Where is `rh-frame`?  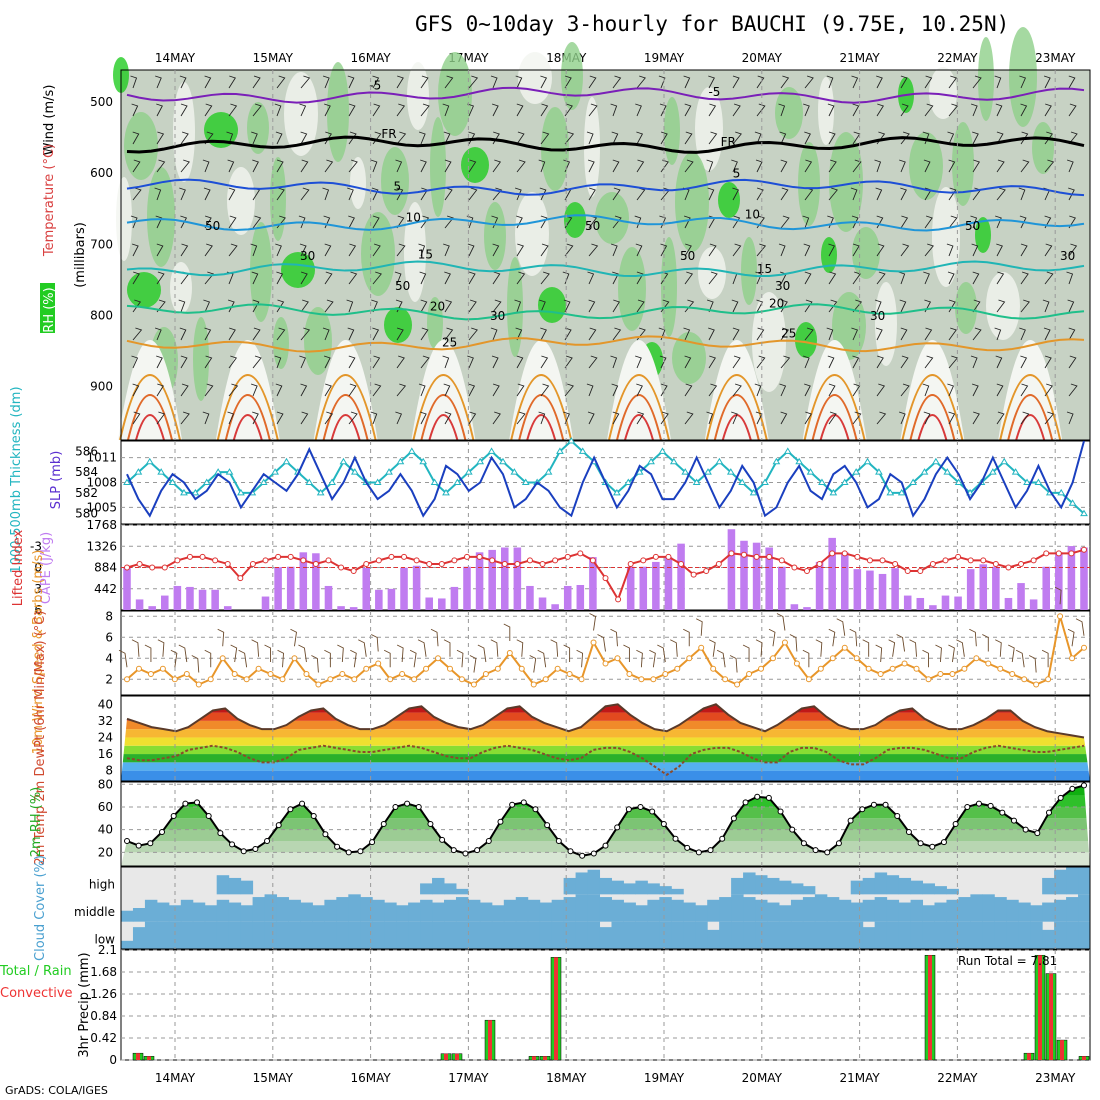
rh-frame is located at coordinates (605, 824).